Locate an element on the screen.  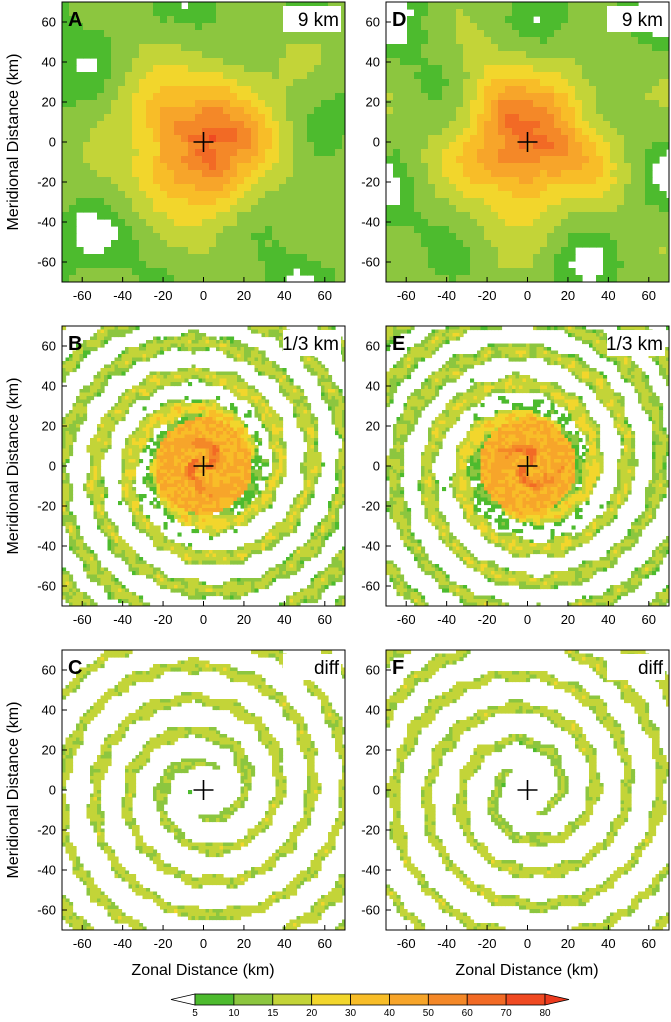
colorbar-tick-label: 5 is located at coordinates (195, 1012).